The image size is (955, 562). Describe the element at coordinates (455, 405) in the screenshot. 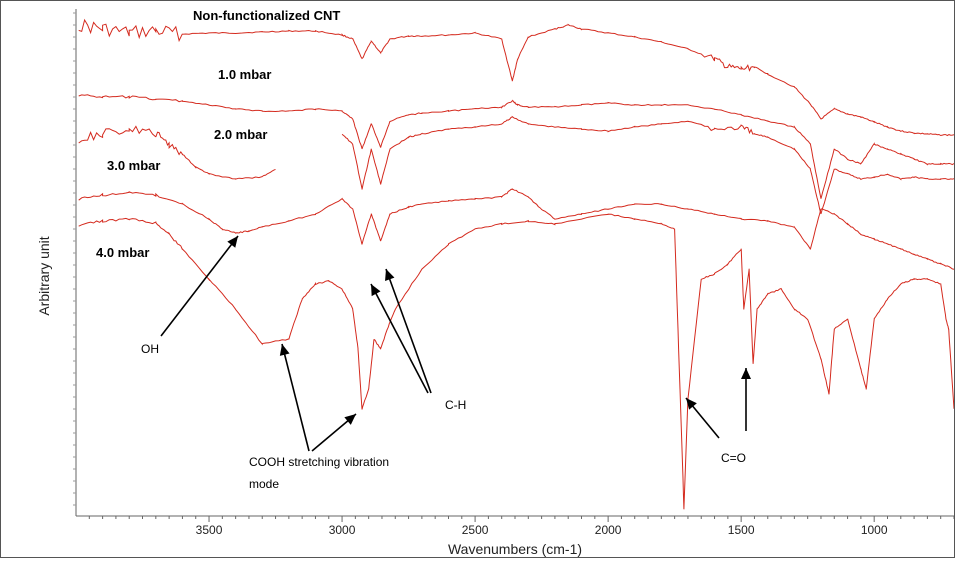

I see `peak-label-ch: C-H` at that location.